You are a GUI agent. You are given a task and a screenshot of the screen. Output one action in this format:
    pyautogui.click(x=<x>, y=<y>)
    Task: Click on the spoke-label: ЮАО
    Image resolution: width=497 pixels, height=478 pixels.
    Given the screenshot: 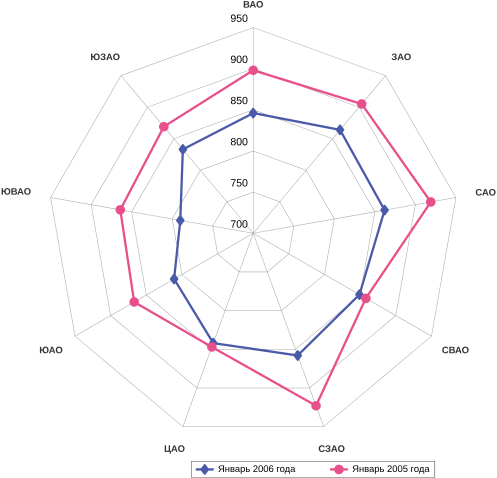 What is the action you would take?
    pyautogui.click(x=51, y=350)
    